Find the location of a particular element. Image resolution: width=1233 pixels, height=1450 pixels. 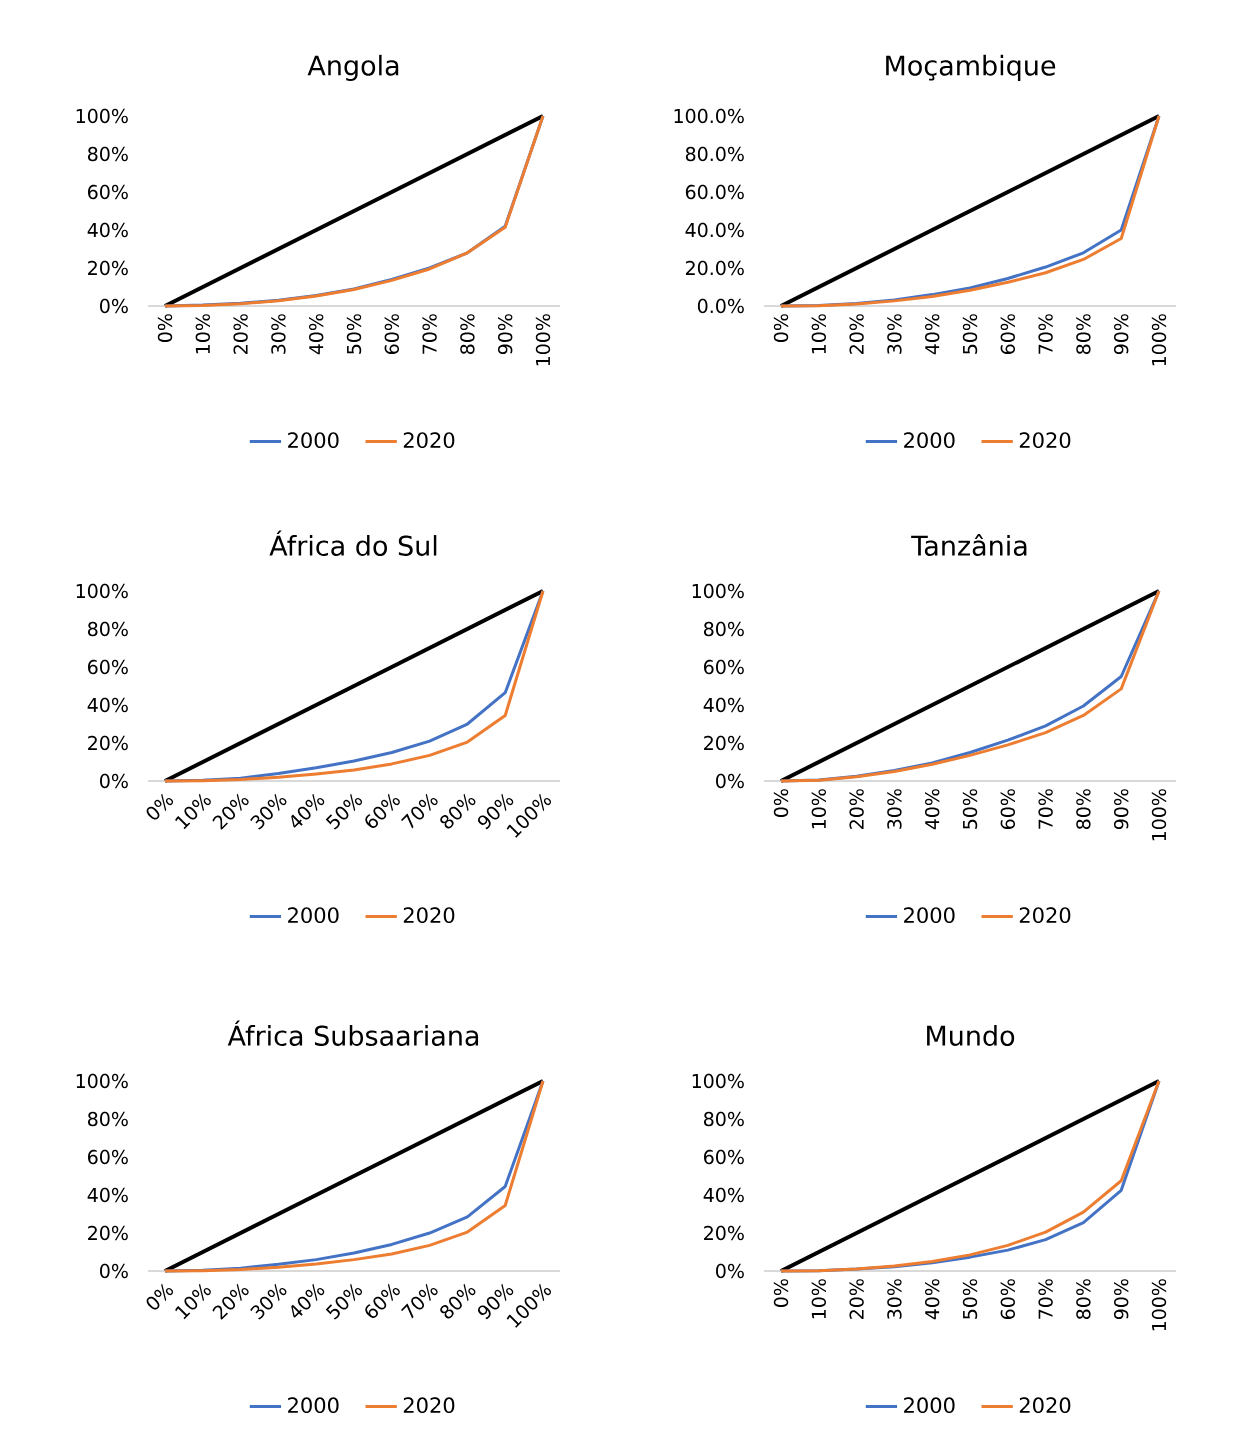

y-tick-label: 80.0% is located at coordinates (714, 154).